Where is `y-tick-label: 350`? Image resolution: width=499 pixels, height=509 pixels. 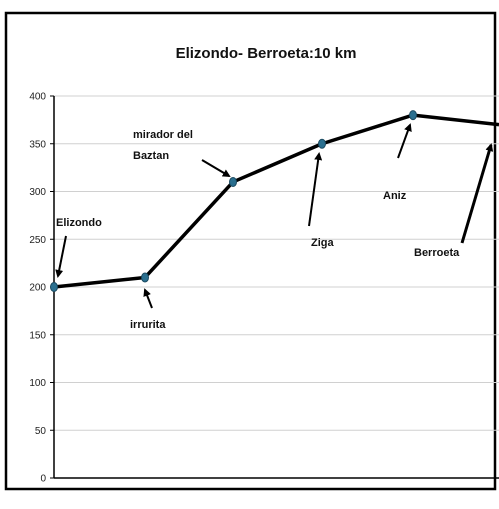
y-tick-label: 350 is located at coordinates (37, 144).